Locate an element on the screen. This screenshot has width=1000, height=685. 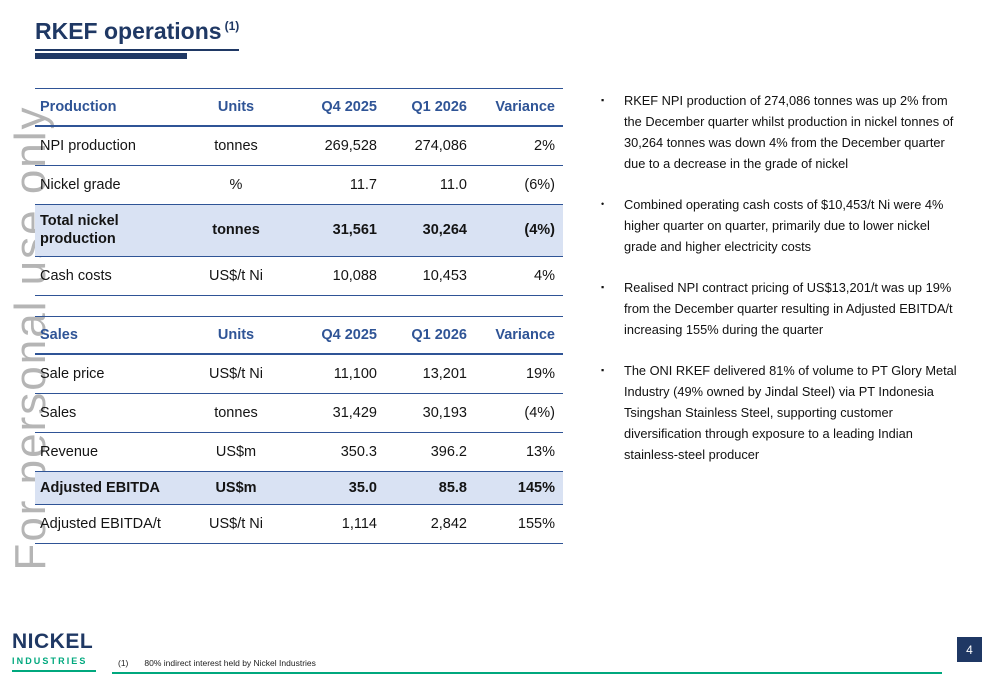
cell-q4-2025: 269,528 is located at coordinates (340, 146).